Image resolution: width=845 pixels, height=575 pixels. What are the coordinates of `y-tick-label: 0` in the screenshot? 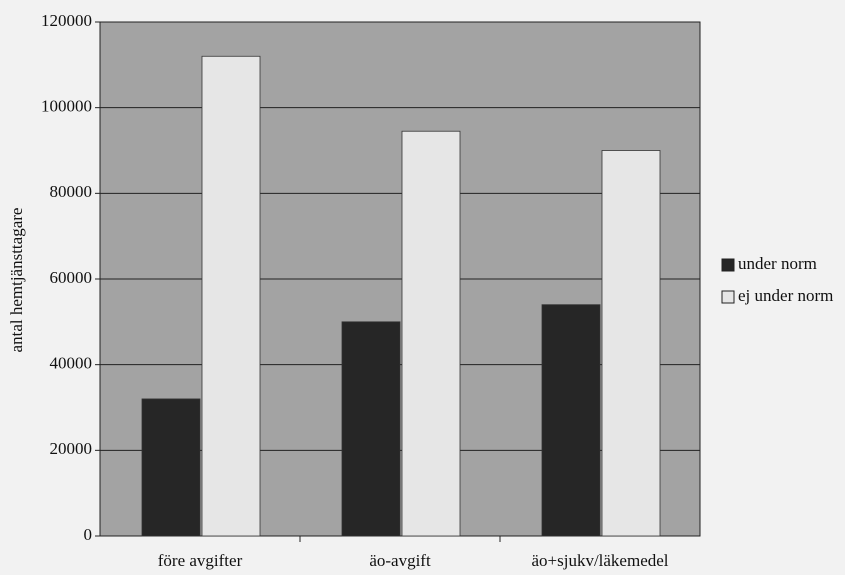 It's located at (88, 534).